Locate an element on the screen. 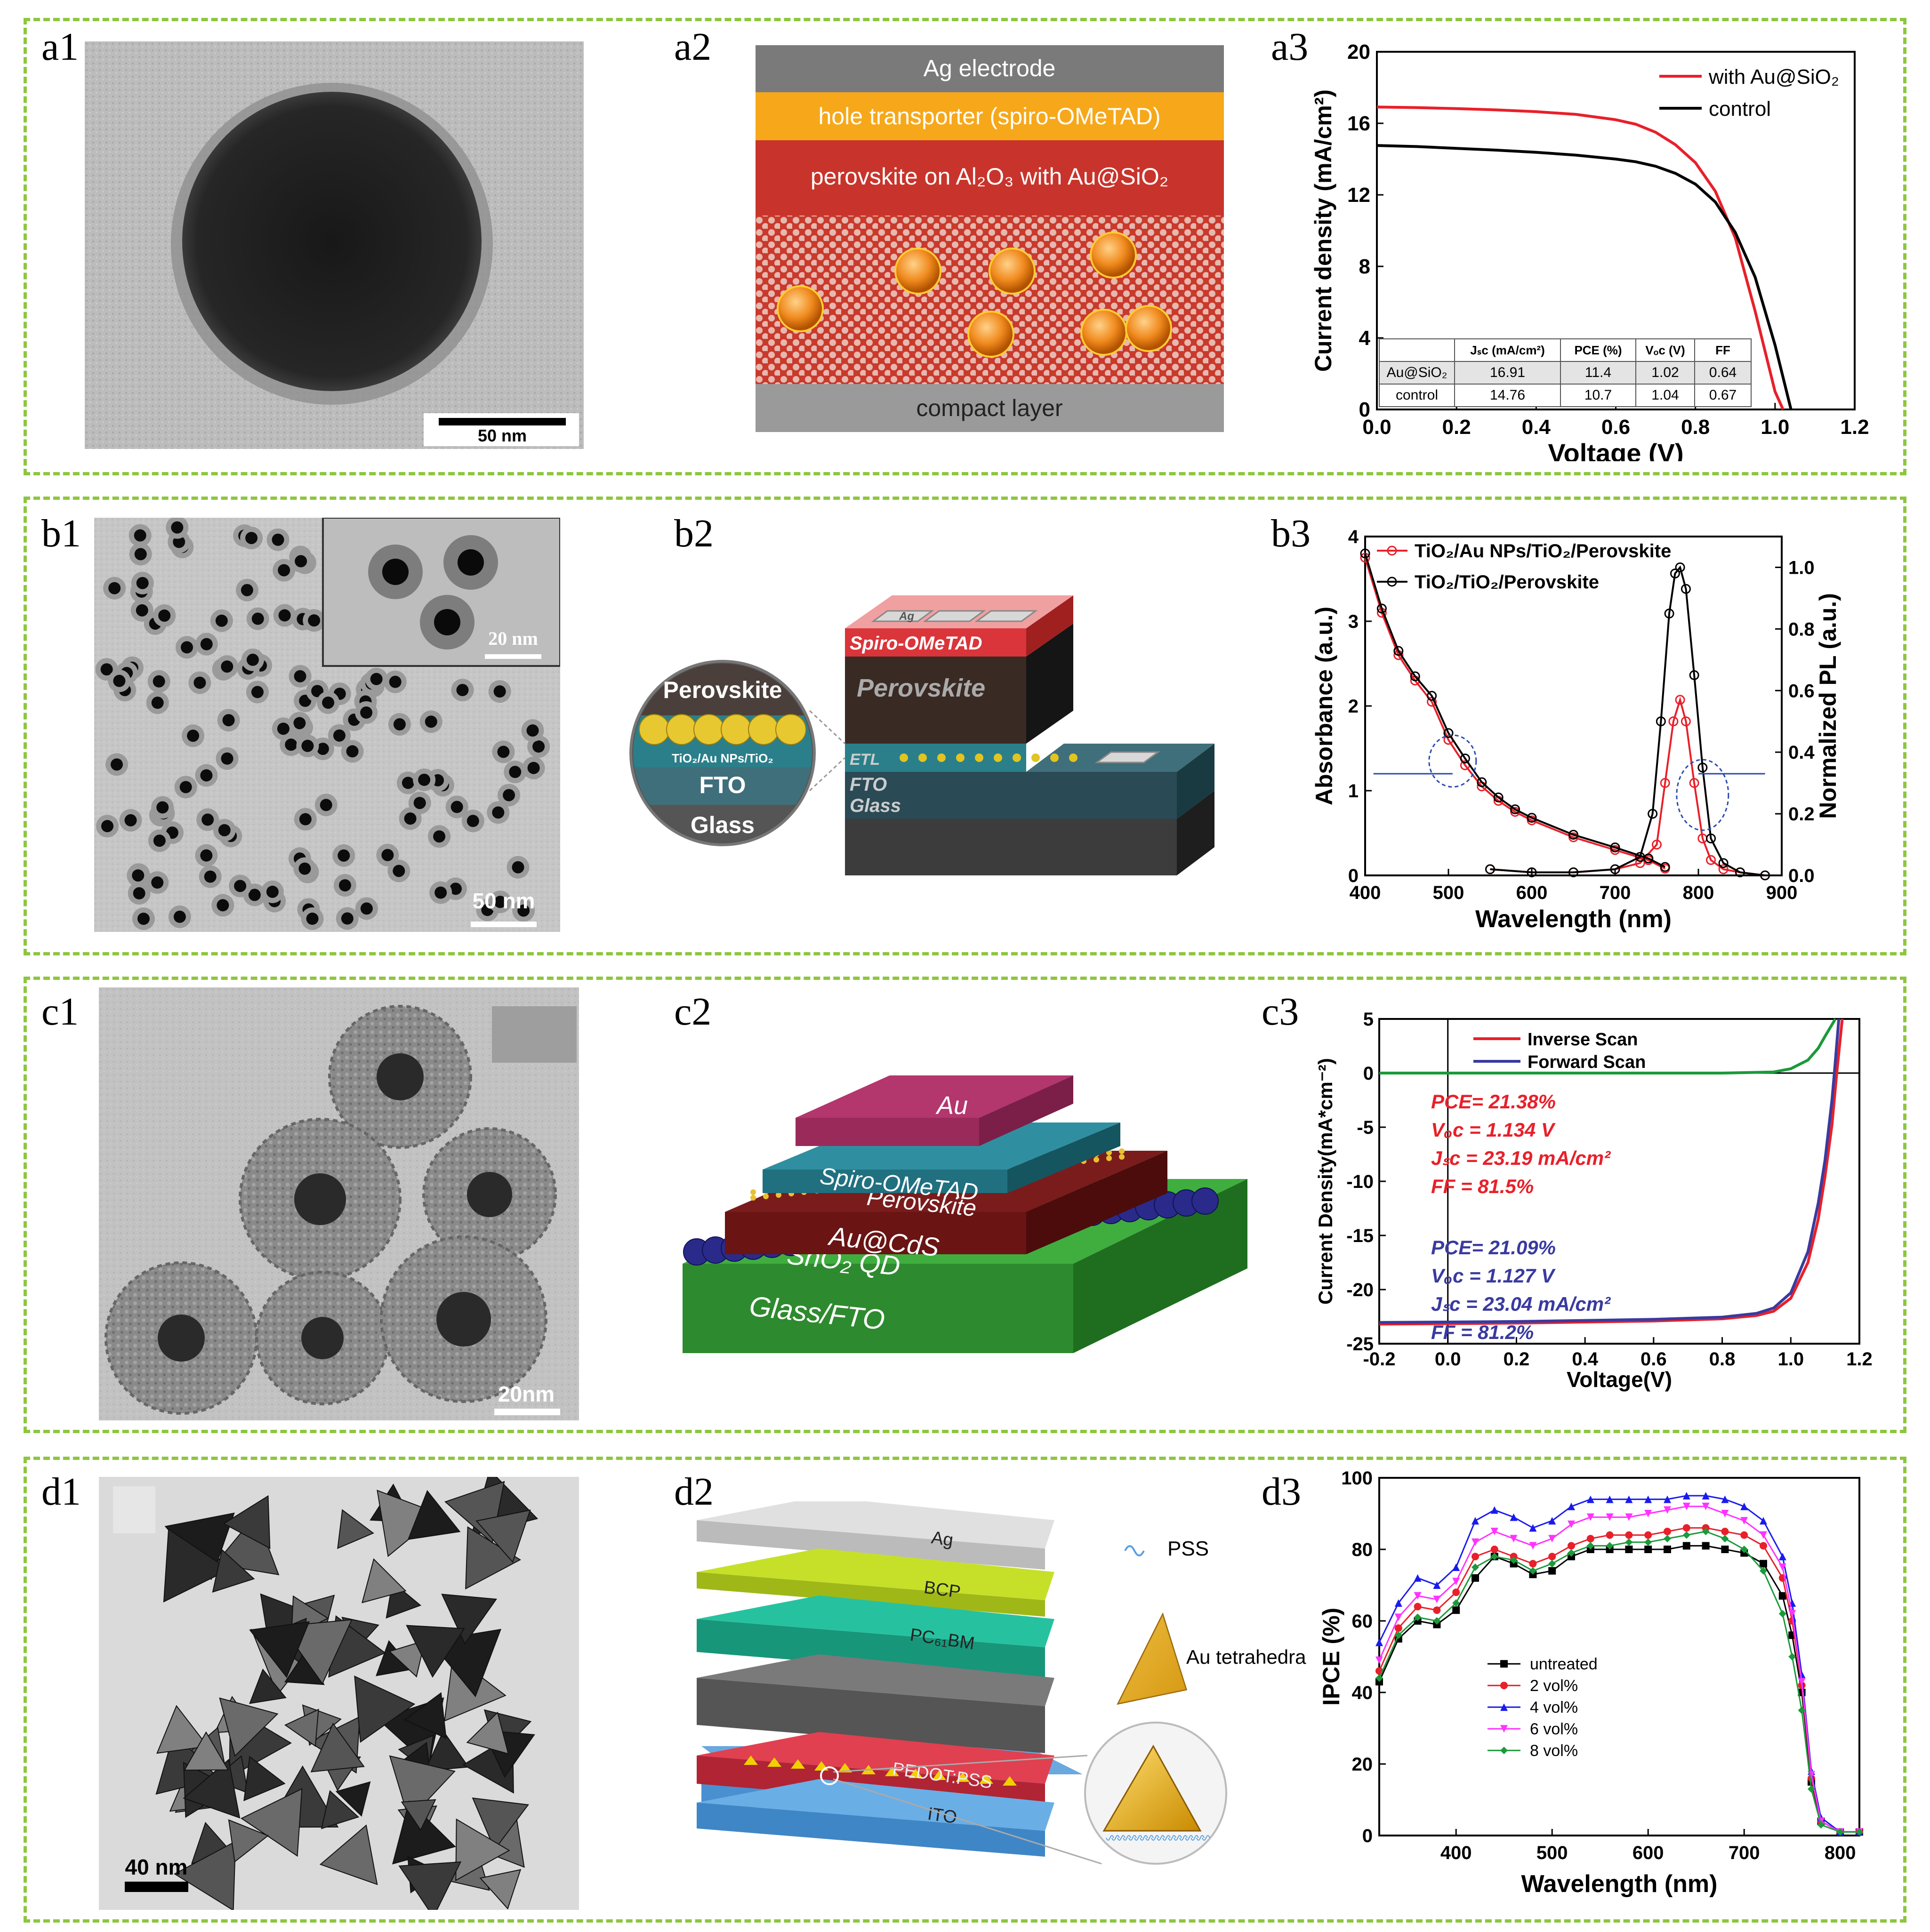  table-cell-text: 0.64 is located at coordinates (1723, 372).